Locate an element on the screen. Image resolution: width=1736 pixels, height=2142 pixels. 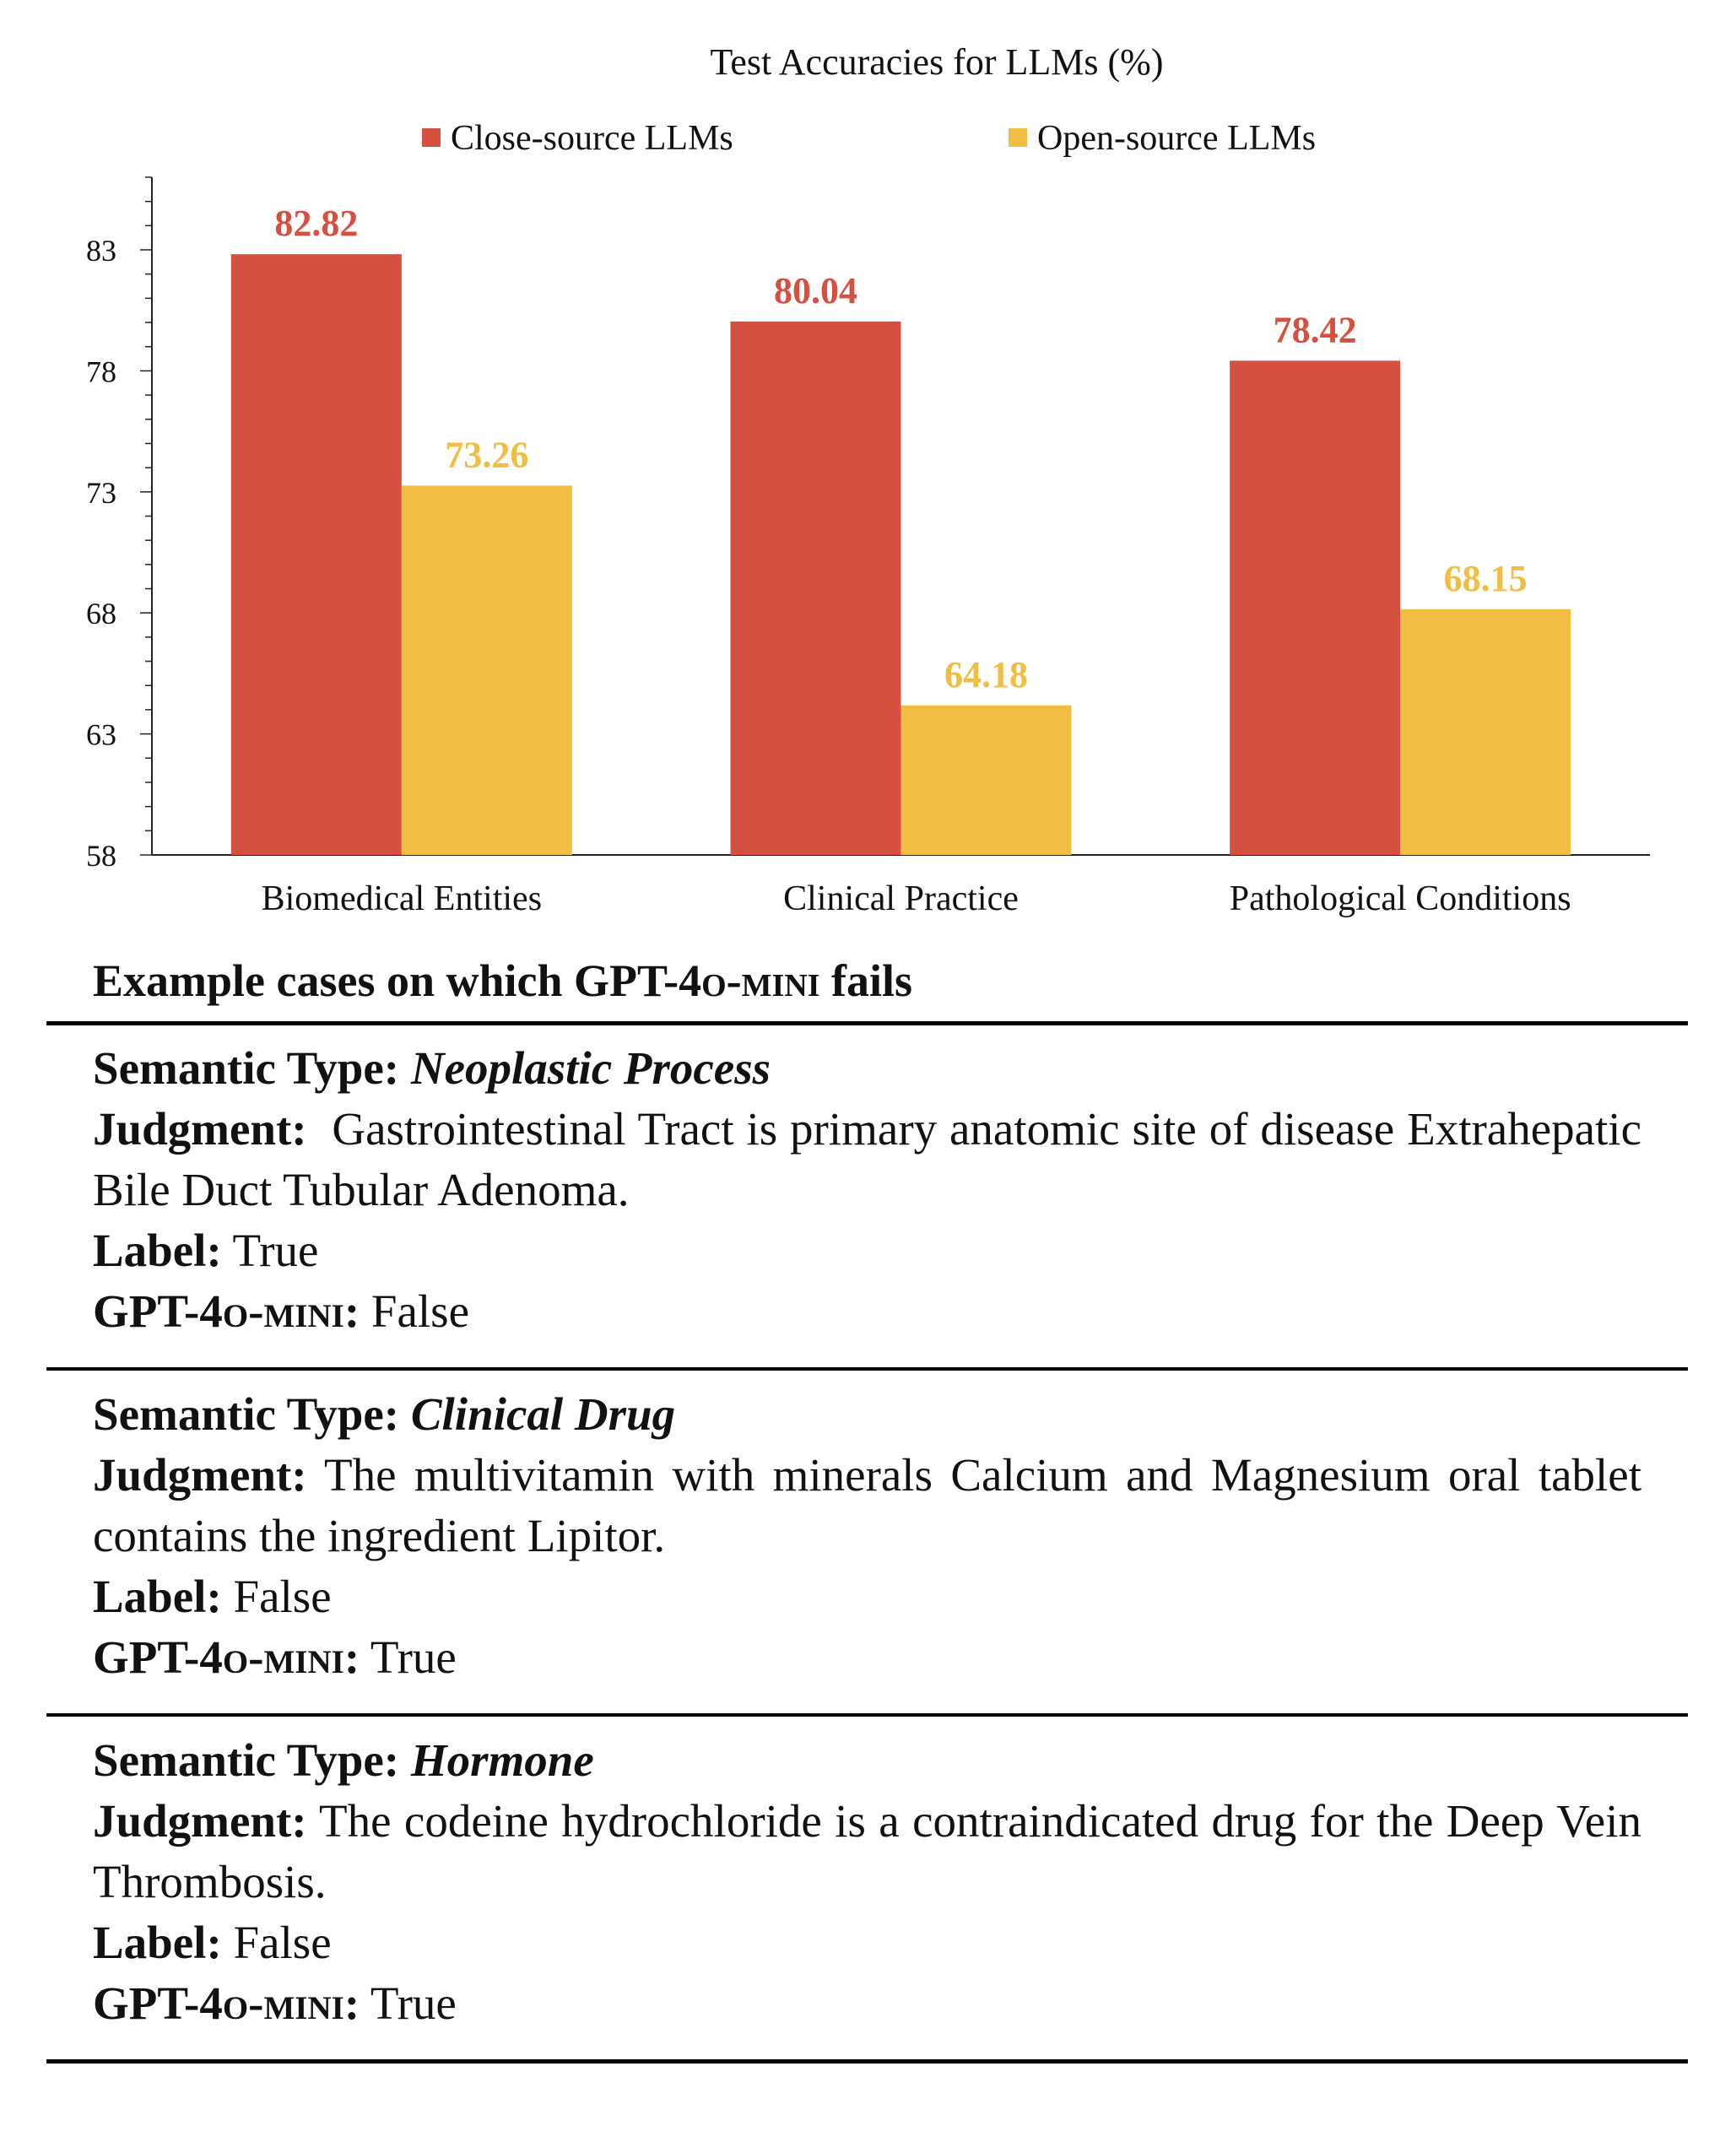
legend-label-2: Open-source LLMs is located at coordinates (1176, 138).